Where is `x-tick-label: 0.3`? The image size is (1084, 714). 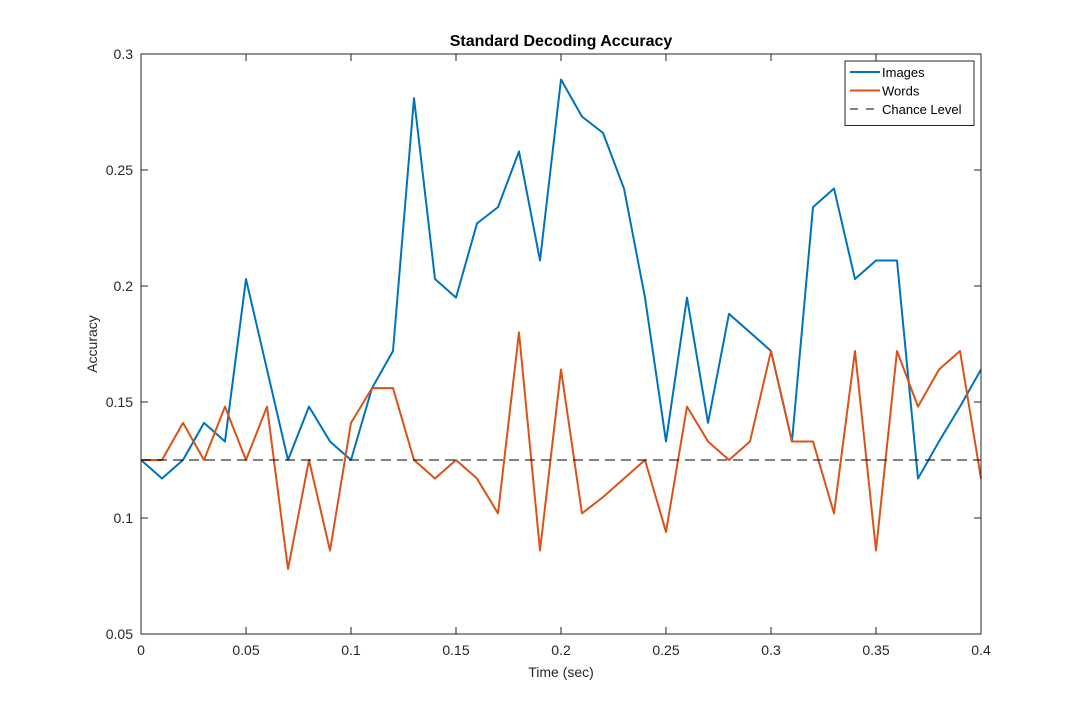
x-tick-label: 0.3 is located at coordinates (771, 650).